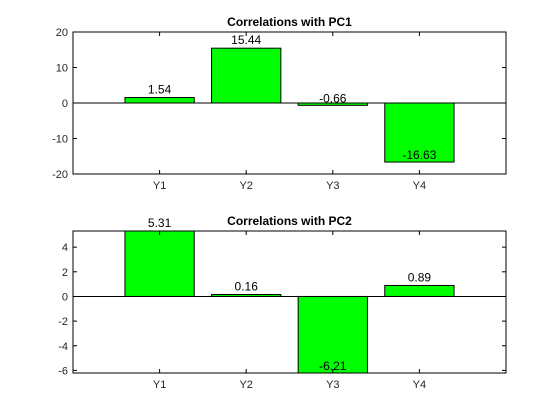  Describe the element at coordinates (289, 22) in the screenshot. I see `chart-title: Correlations with PC1` at that location.